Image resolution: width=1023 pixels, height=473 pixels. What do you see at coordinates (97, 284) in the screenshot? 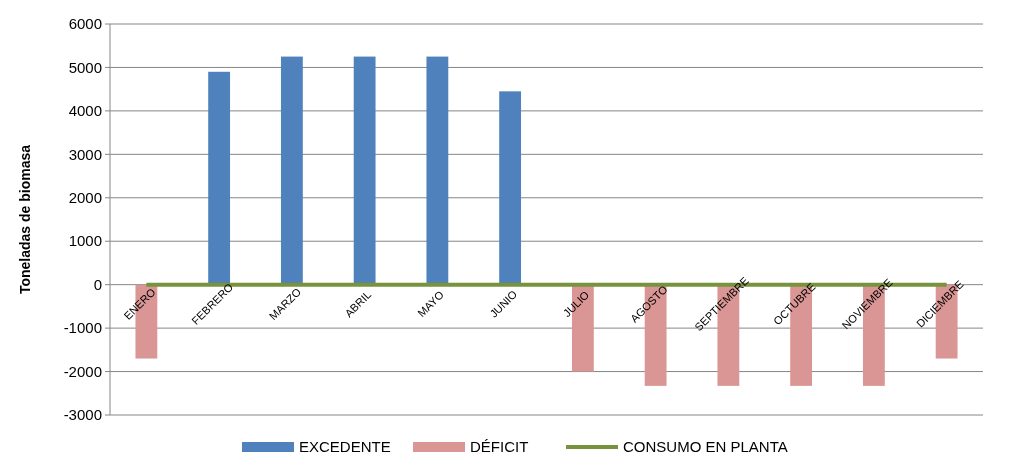
I see `y-tick-label: 0` at bounding box center [97, 284].